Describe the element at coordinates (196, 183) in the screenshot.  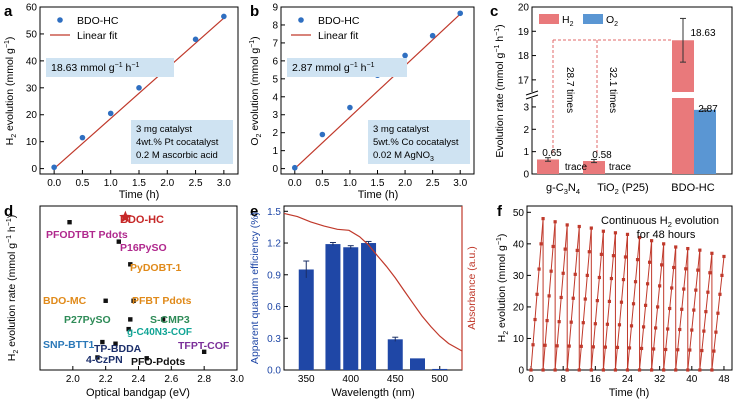
I see `x-tick-label-a: 2.5` at that location.